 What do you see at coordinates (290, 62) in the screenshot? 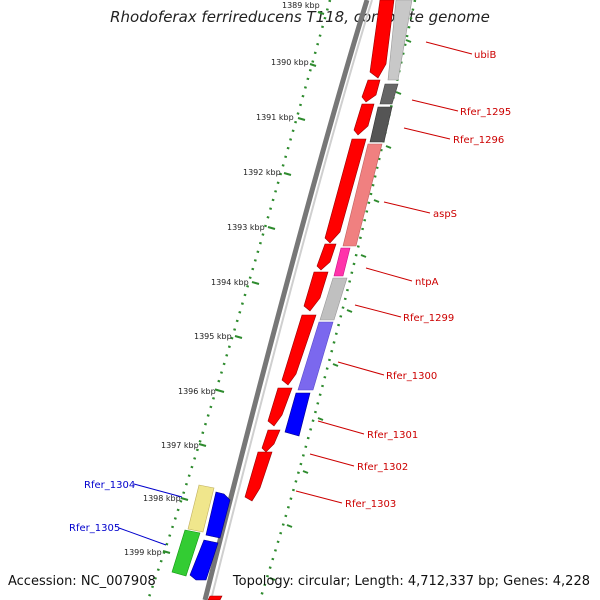
I see `tick-label: 1390 kbp` at bounding box center [290, 62].